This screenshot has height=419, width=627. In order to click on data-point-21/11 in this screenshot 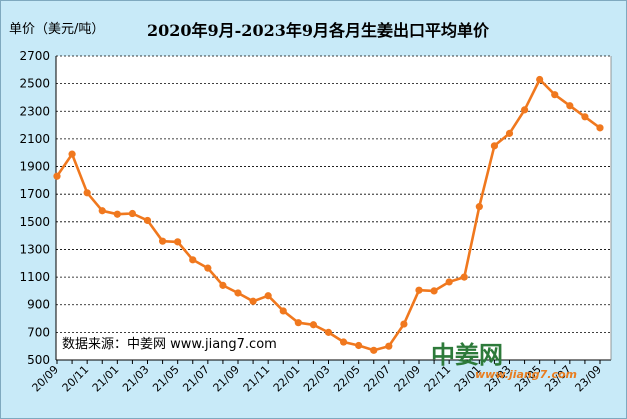, I will do `click(268, 296)`.